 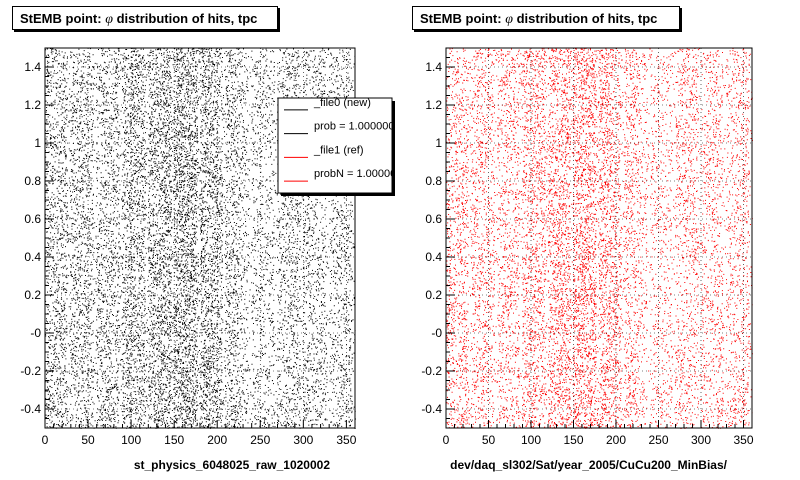 I want to click on legend-entry-label: _file1 (ref), so click(x=338, y=150).